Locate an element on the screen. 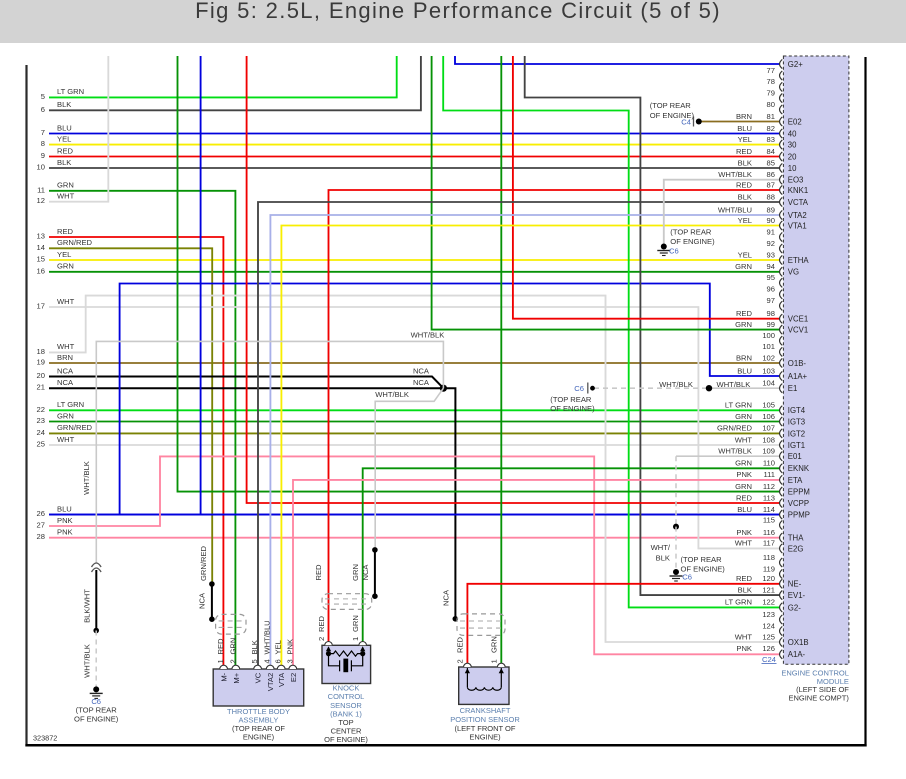 The image size is (906, 779). svg-text: 28 is located at coordinates (41, 536).